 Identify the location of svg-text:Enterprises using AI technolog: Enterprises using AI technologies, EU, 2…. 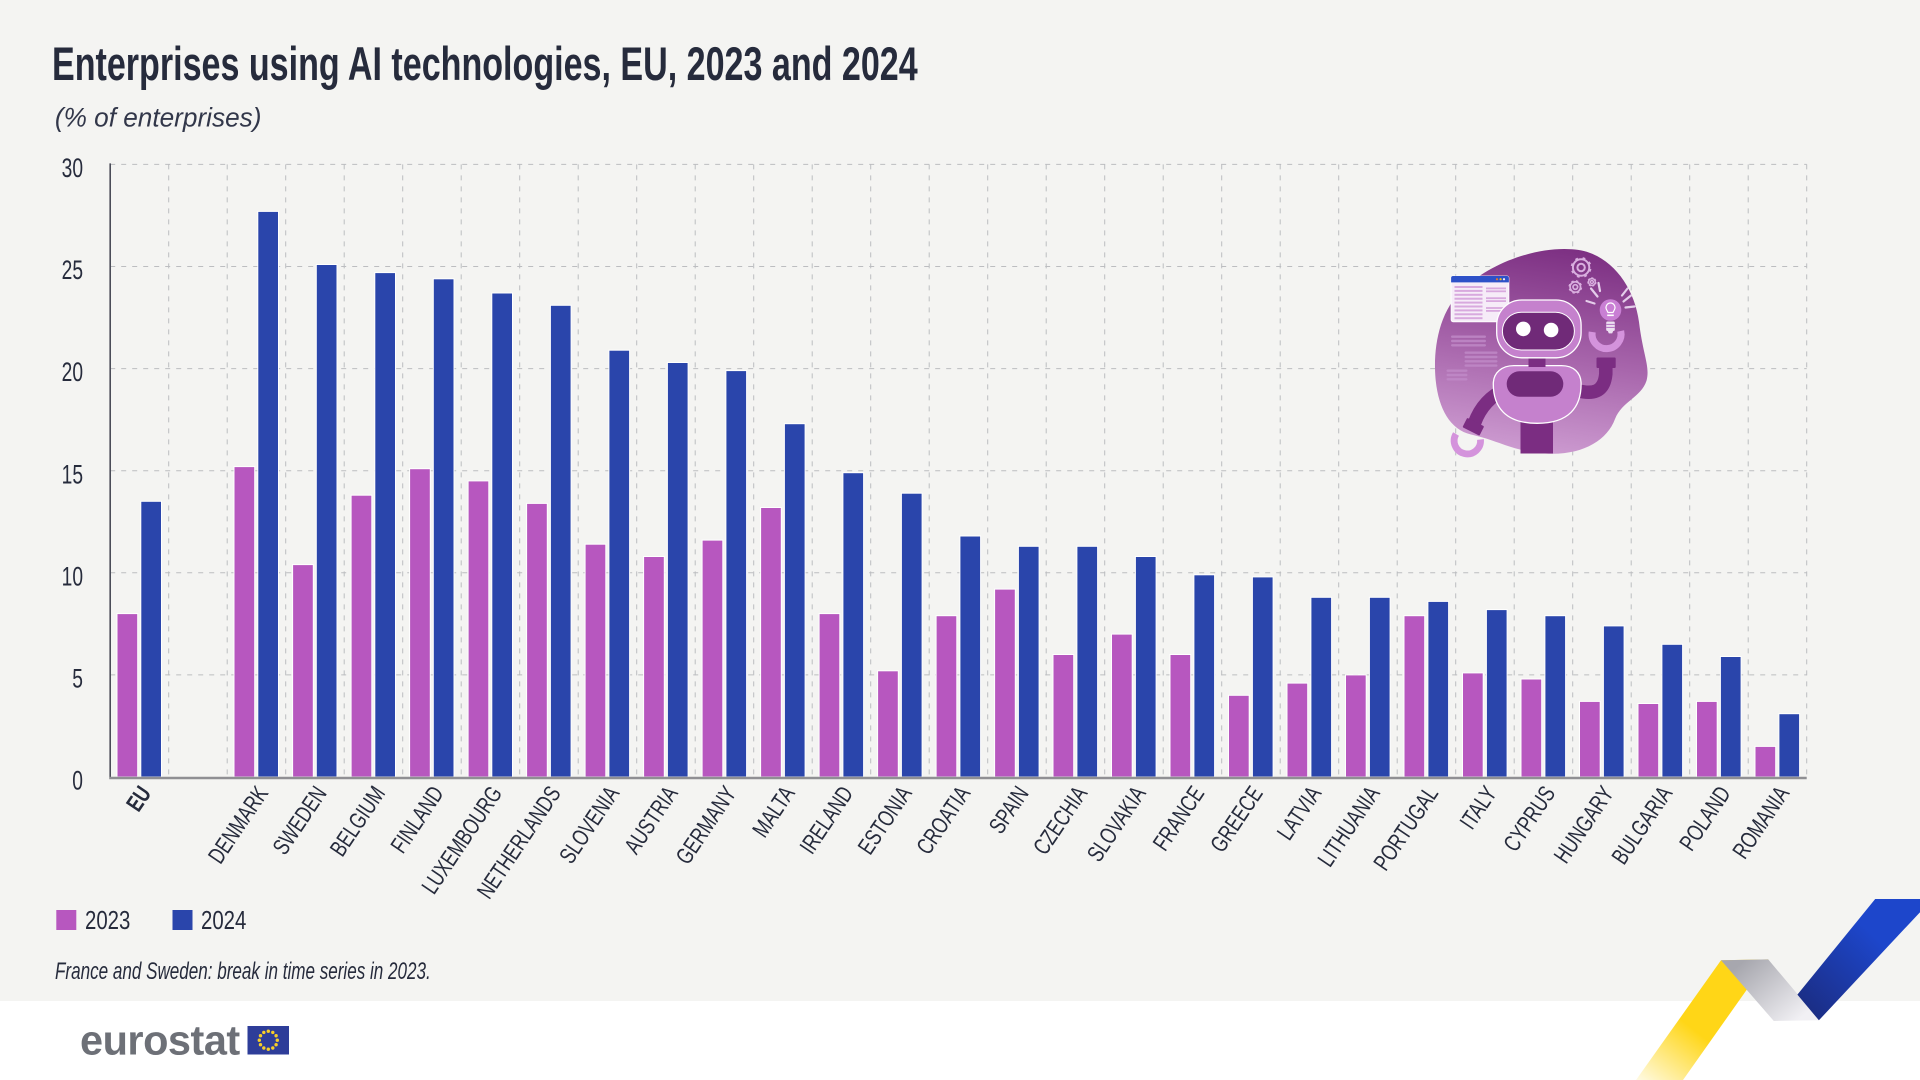
(485, 64).